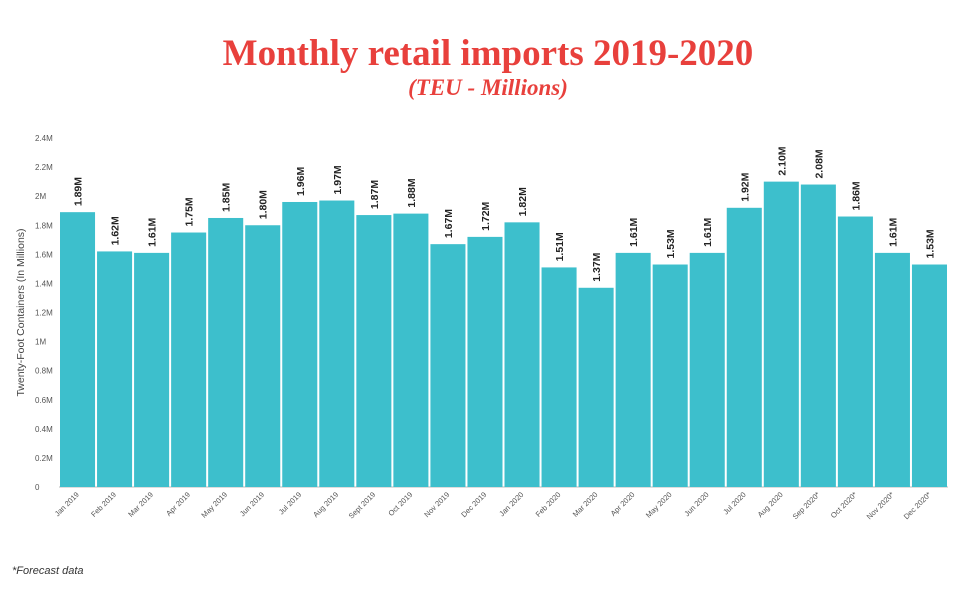 The width and height of the screenshot is (976, 596). I want to click on x-tick-label: Oct 2019, so click(400, 504).